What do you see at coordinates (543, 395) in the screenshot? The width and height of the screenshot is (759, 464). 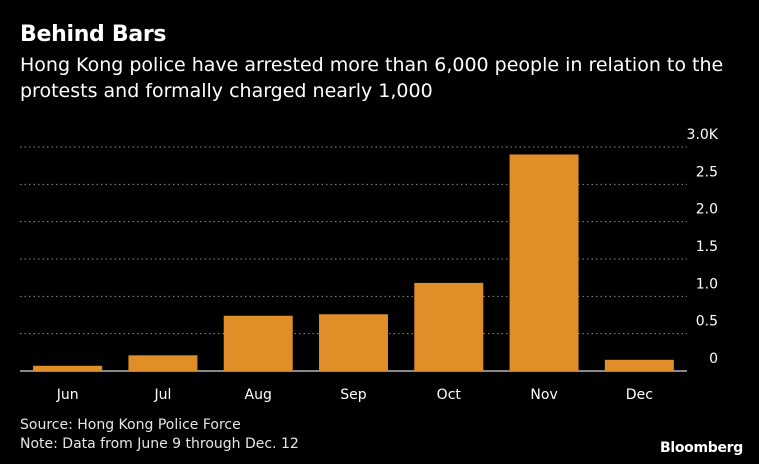 I see `x-tick-label: Nov` at bounding box center [543, 395].